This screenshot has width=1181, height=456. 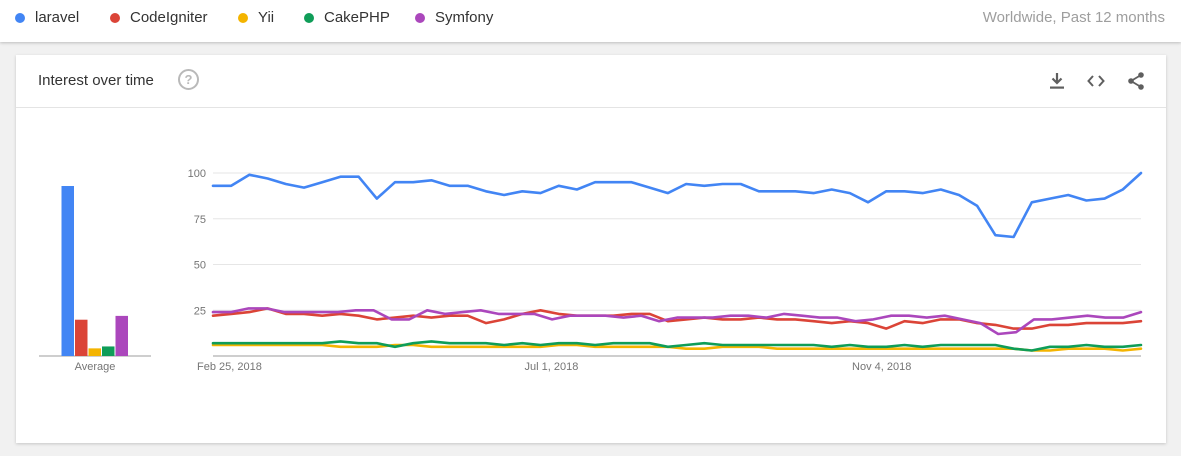 What do you see at coordinates (169, 17) in the screenshot?
I see `legend-label: CodeIgniter` at bounding box center [169, 17].